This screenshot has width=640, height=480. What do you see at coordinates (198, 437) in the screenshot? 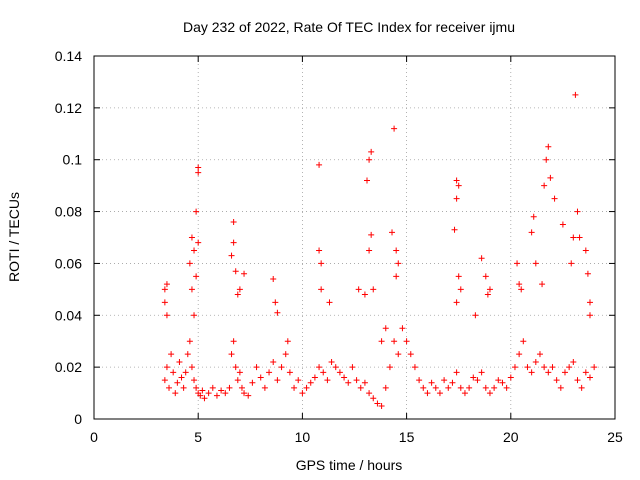
I see `x-tick-label: 5` at bounding box center [198, 437].